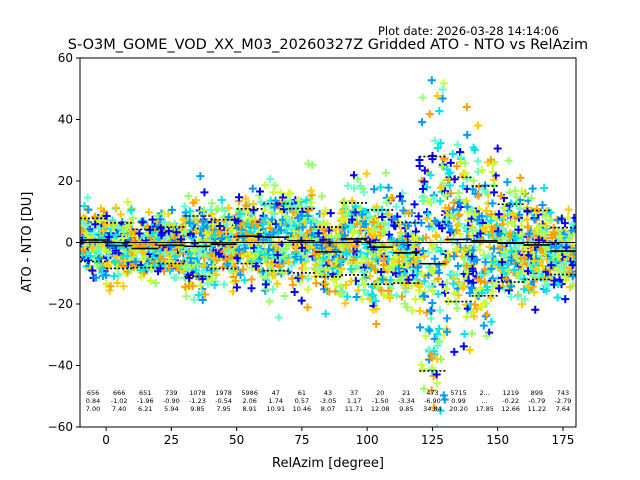 This screenshot has height=480, width=640. I want to click on x-tick-label: 150, so click(497, 440).